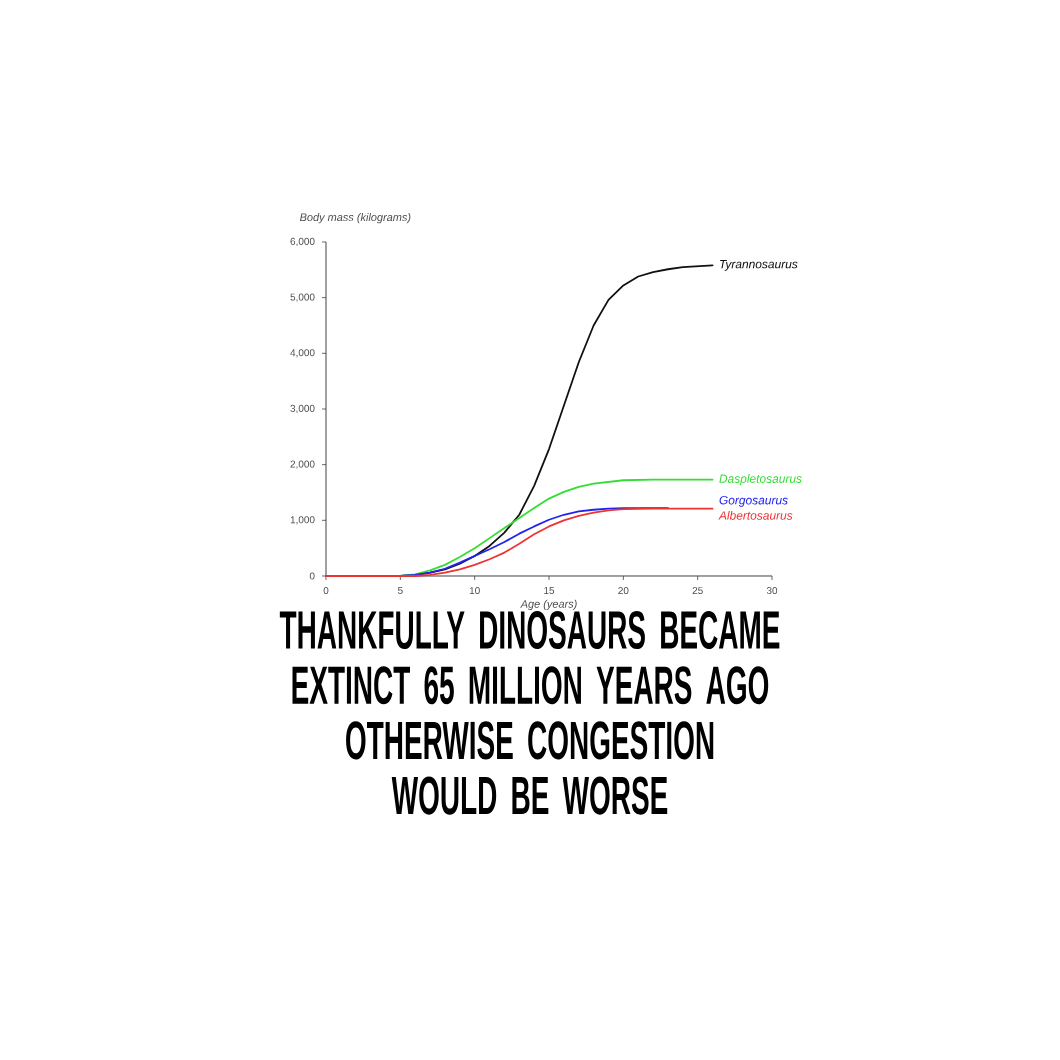 This screenshot has height=1060, width=1060. What do you see at coordinates (530, 685) in the screenshot?
I see `text: EXTINCT 65 MILLION YEARS AGO` at bounding box center [530, 685].